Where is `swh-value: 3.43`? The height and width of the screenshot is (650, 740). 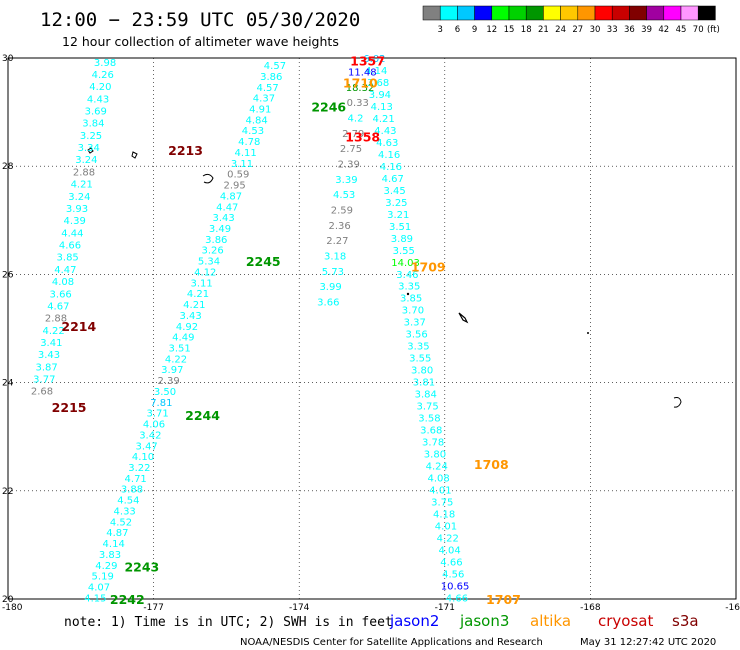
swh-value: 3.43 is located at coordinates (223, 218).